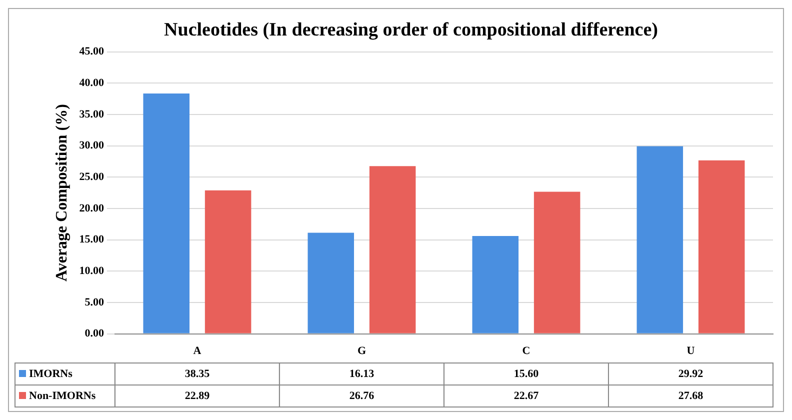  What do you see at coordinates (197, 351) in the screenshot?
I see `x-tick-label: A` at bounding box center [197, 351].